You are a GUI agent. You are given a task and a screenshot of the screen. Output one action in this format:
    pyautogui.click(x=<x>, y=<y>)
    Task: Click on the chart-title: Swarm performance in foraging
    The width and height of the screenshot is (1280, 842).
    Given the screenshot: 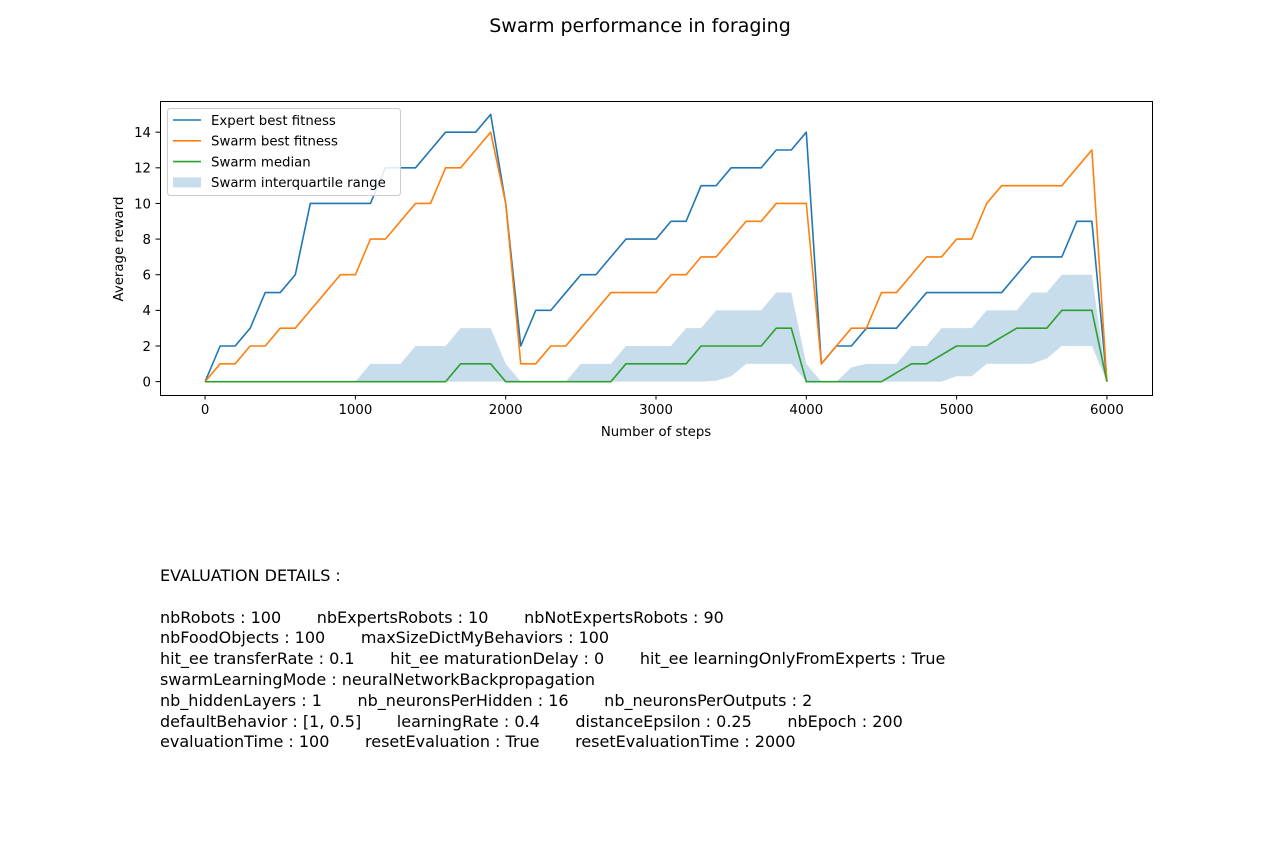 What is the action you would take?
    pyautogui.click(x=640, y=26)
    